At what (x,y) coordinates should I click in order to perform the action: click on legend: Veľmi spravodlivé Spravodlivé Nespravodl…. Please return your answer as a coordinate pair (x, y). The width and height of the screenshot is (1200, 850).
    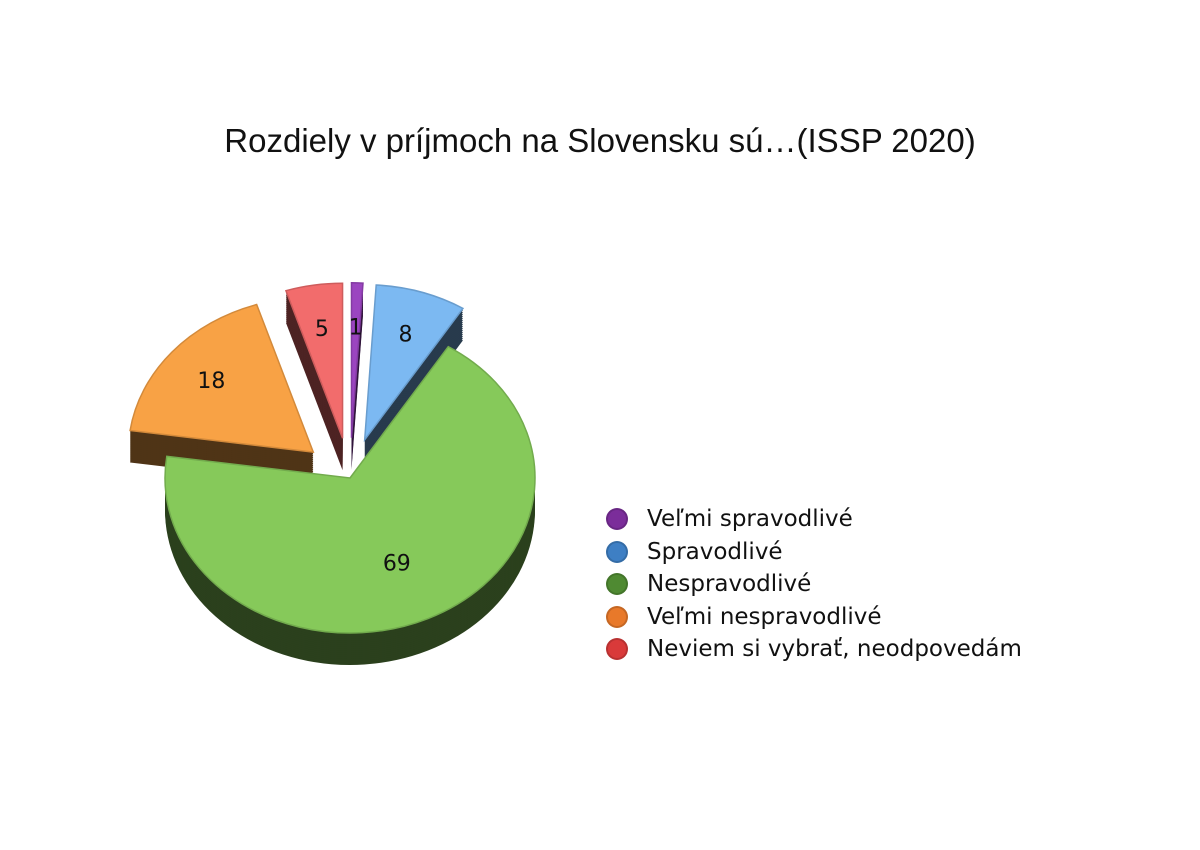
    Looking at the image, I should click on (814, 584).